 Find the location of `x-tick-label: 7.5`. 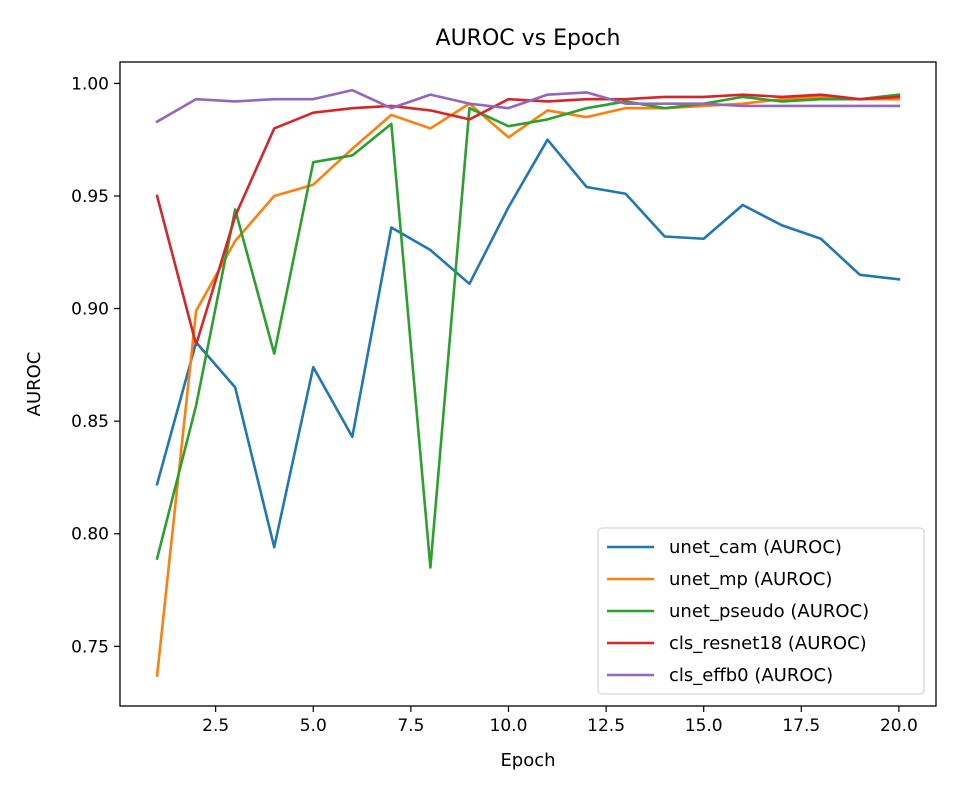

x-tick-label: 7.5 is located at coordinates (410, 726).